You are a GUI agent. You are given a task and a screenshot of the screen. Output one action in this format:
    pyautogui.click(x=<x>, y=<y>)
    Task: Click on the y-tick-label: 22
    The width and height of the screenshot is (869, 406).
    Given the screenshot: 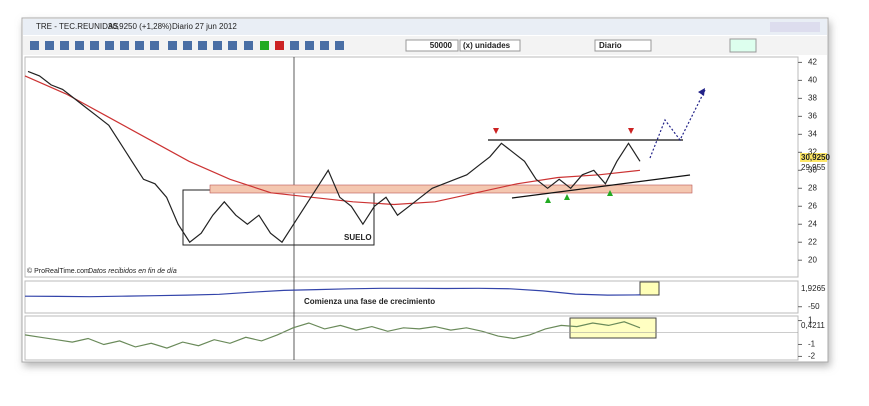 What is the action you would take?
    pyautogui.click(x=812, y=241)
    